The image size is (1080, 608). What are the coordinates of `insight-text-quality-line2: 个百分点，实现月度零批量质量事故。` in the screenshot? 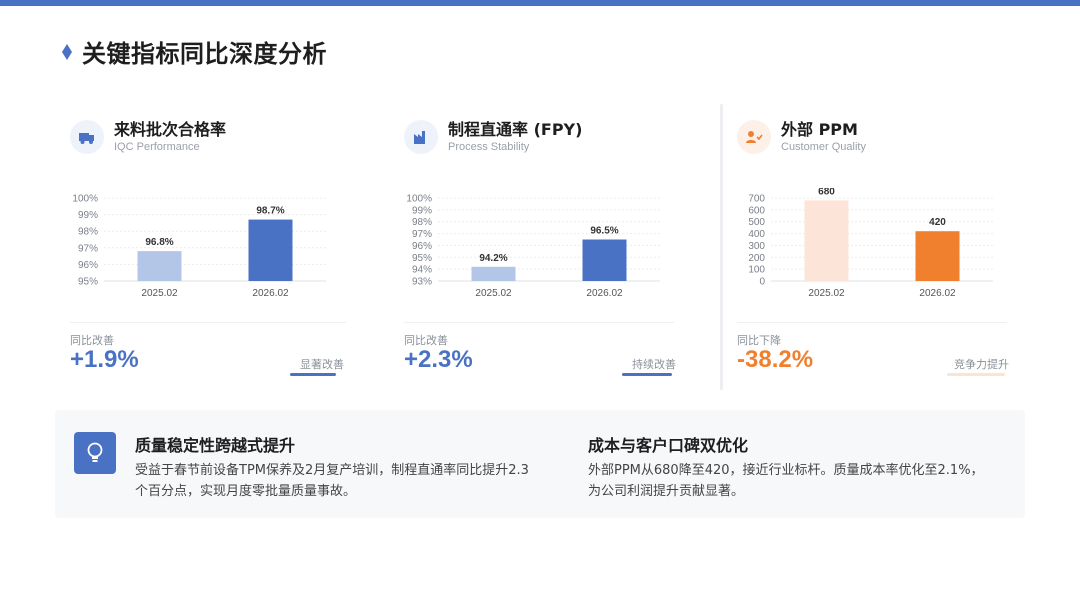 It's located at (246, 491).